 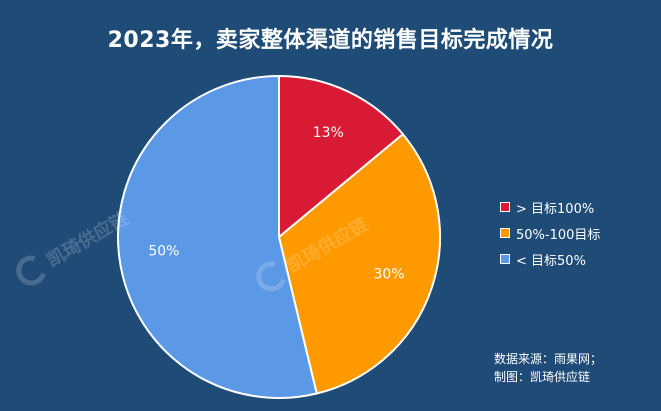 I want to click on legend-item: < 目标50%, so click(x=550, y=259).